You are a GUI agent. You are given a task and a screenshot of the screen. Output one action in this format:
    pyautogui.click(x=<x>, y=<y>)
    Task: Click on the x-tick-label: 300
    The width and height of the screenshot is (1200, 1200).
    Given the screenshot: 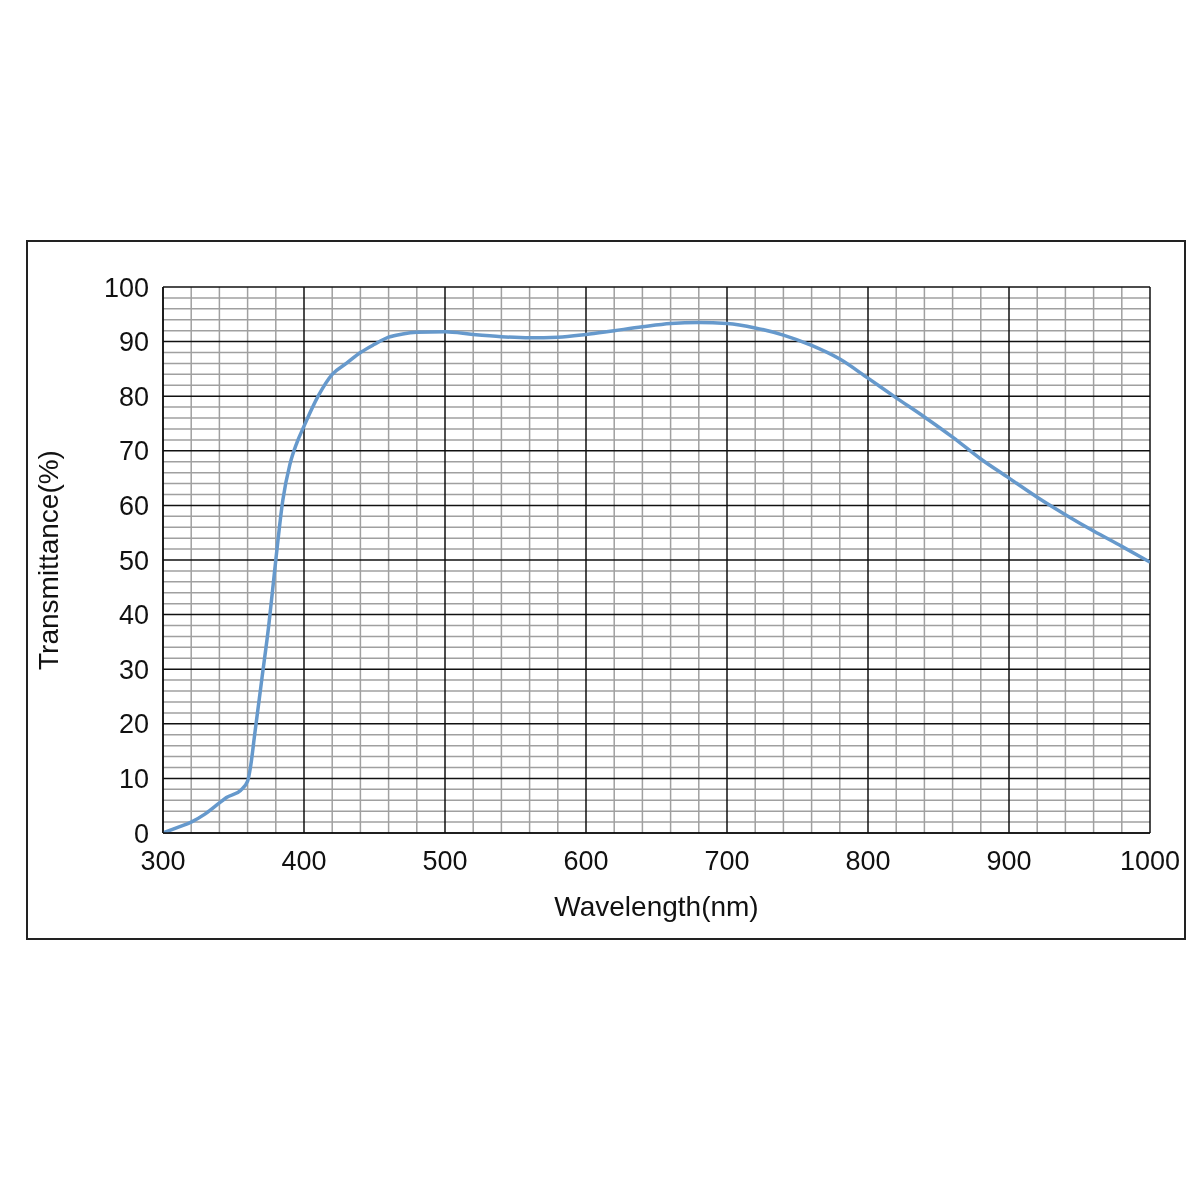 What is the action you would take?
    pyautogui.click(x=163, y=861)
    